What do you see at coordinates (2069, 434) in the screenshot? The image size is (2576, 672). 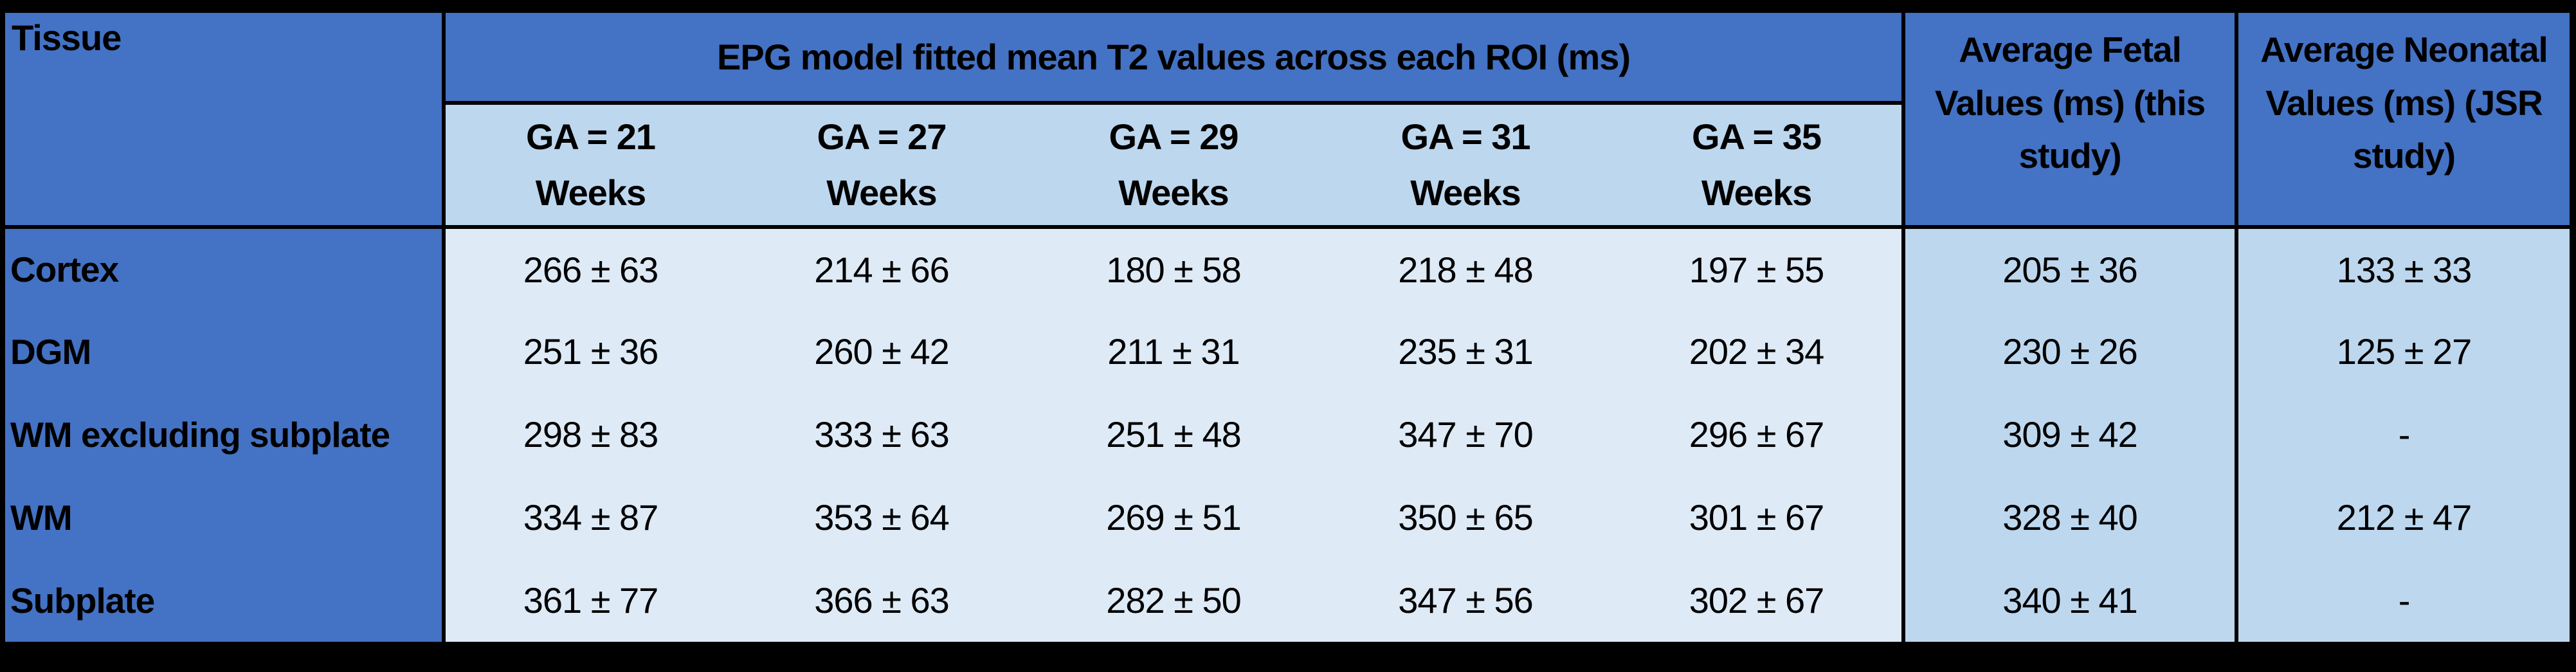 I see `avg-fetal-value: 309 ± 42` at bounding box center [2069, 434].